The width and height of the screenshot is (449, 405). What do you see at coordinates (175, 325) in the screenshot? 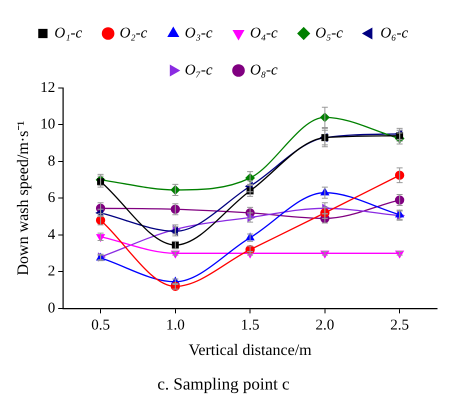
I see `x-tick-label: 1.0` at bounding box center [175, 325].